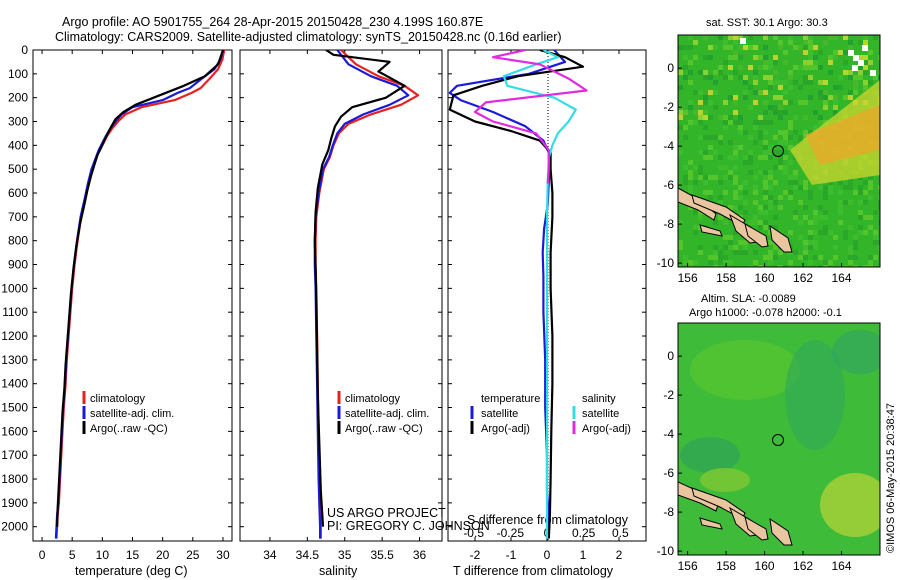  Describe the element at coordinates (516, 294) in the screenshot. I see `series-line-temperature-argo` at that location.